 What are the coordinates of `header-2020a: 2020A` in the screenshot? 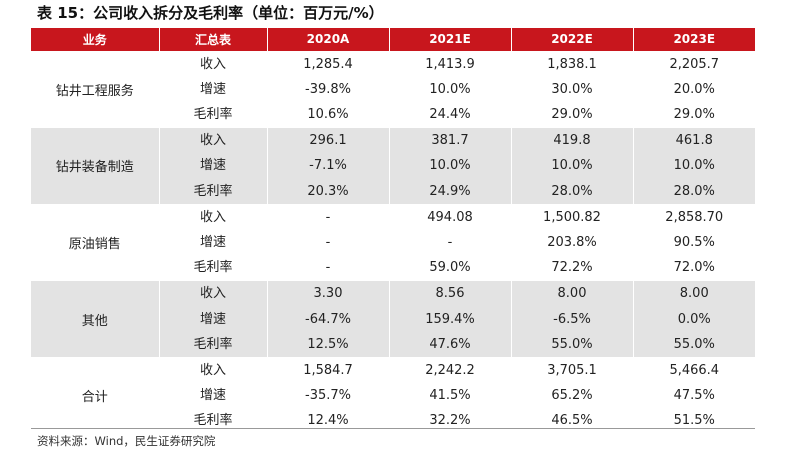 It's located at (328, 40).